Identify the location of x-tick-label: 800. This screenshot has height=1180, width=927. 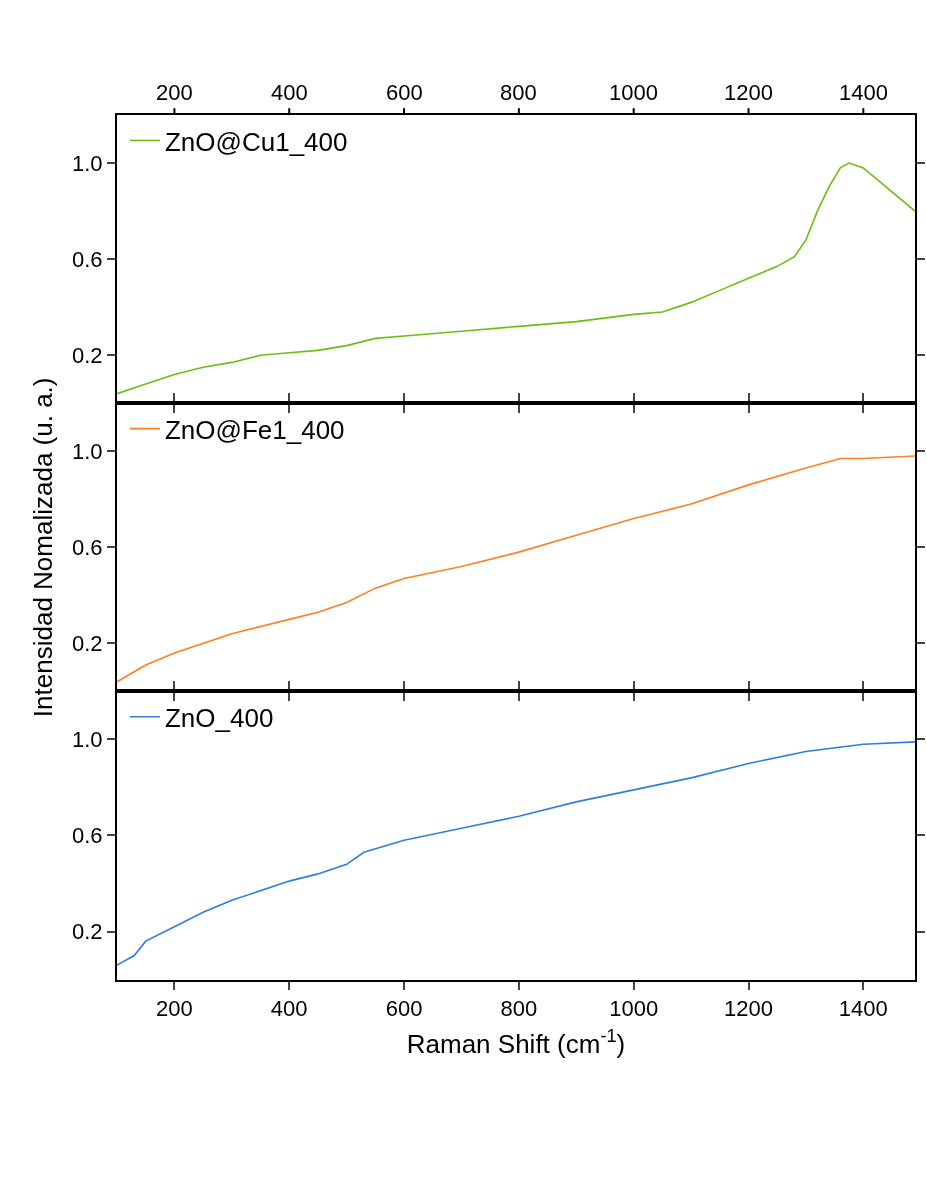
(519, 1008).